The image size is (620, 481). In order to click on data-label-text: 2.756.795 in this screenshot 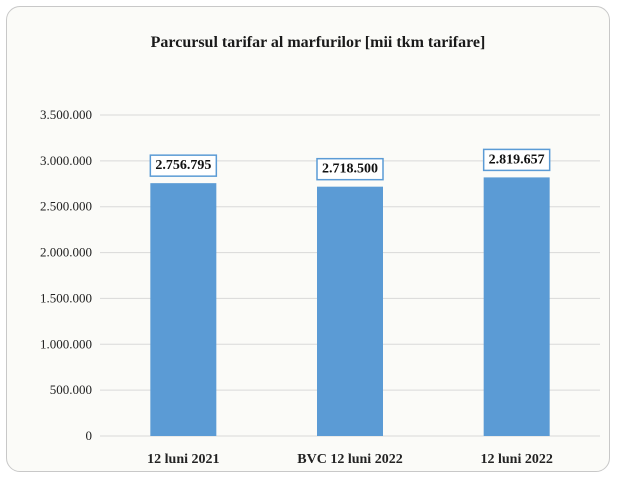, I will do `click(183, 165)`.